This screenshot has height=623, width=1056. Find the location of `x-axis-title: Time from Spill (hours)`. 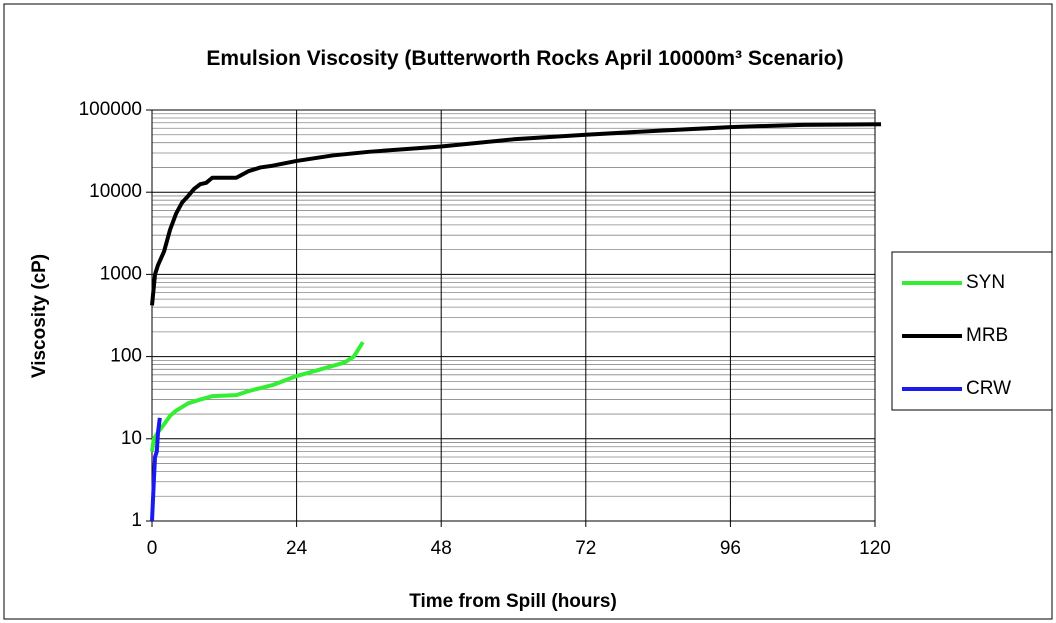

x-axis-title: Time from Spill (hours) is located at coordinates (513, 601).